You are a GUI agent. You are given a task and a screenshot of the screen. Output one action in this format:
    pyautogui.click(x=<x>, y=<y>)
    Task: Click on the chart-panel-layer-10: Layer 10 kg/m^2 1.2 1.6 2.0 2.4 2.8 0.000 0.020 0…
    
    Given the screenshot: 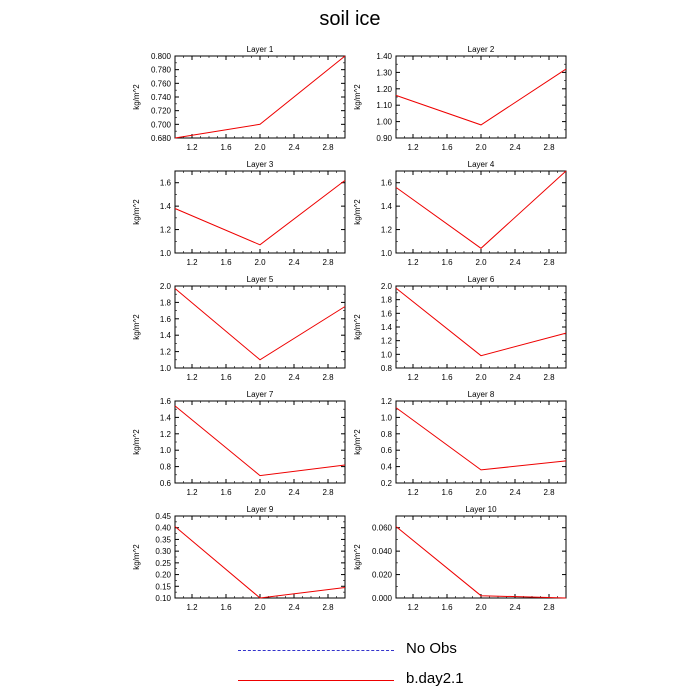 What is the action you would take?
    pyautogui.click(x=460, y=558)
    